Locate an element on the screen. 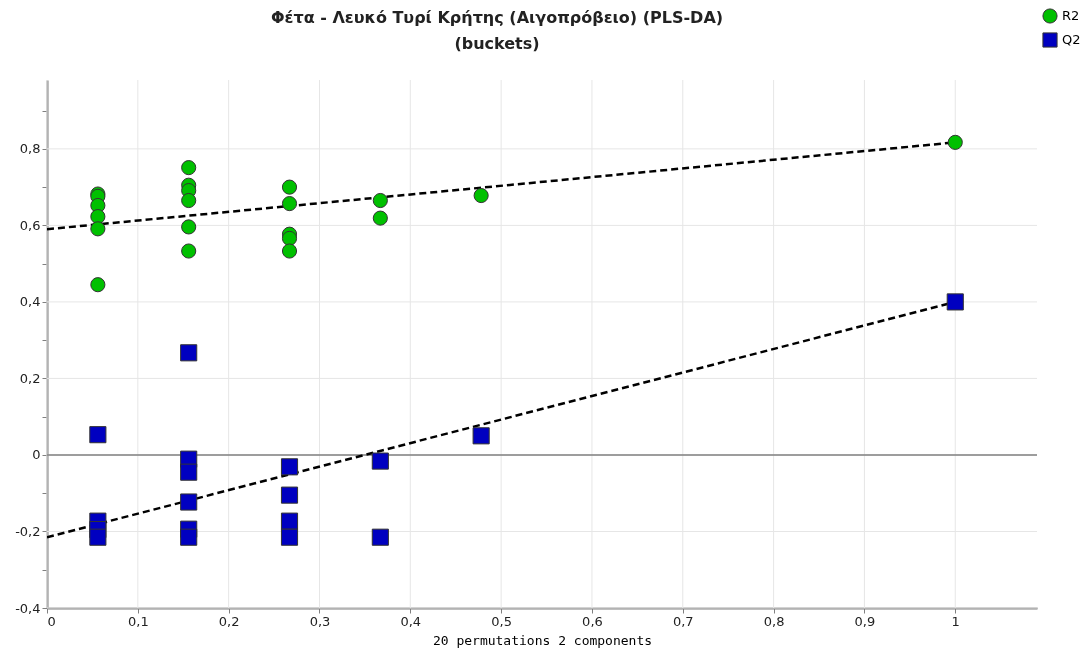 The height and width of the screenshot is (663, 1084). x-tick-label: 0,4 is located at coordinates (411, 621).